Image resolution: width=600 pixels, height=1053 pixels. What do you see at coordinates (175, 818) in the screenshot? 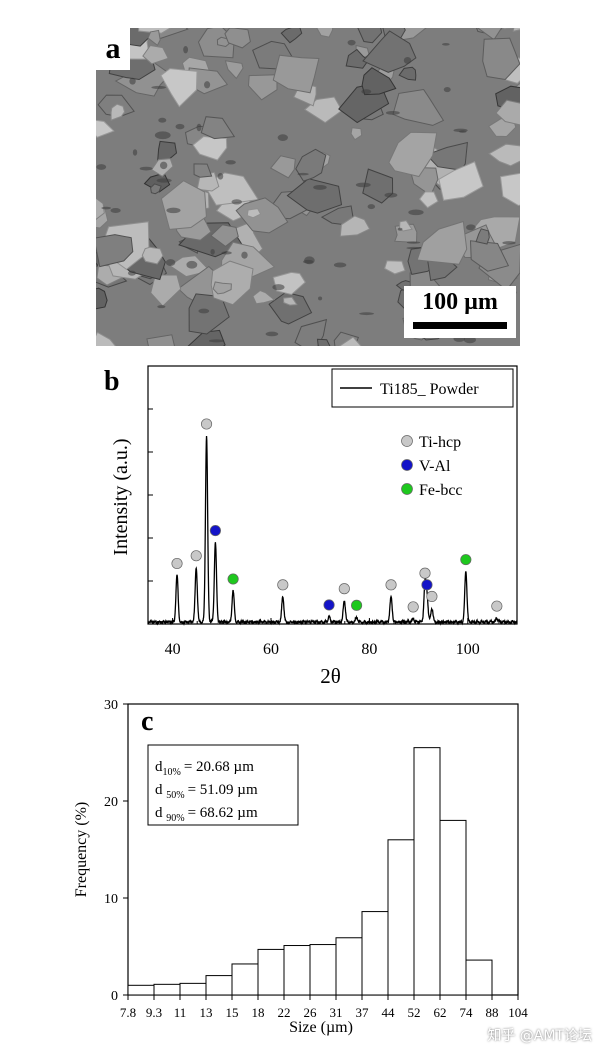
I see `stat-subscript: 90%` at bounding box center [175, 818].